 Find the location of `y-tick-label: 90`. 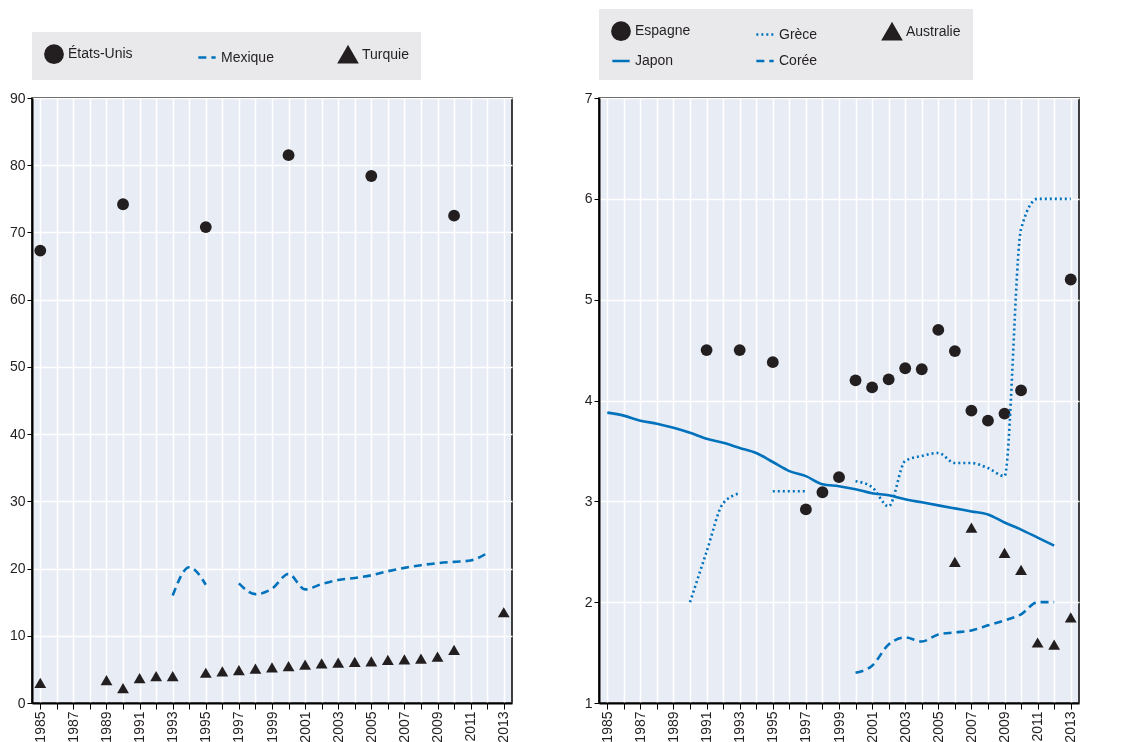

y-tick-label: 90 is located at coordinates (17, 97).